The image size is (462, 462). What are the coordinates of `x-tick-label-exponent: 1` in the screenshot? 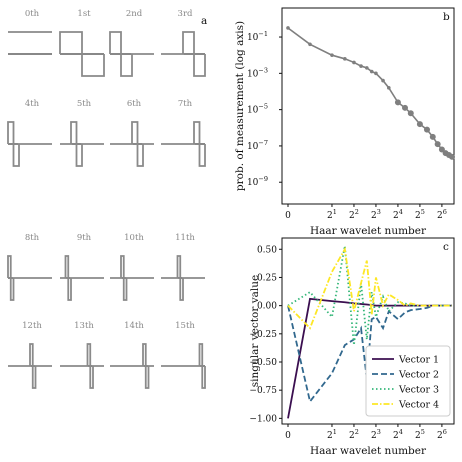 It's located at (335, 212).